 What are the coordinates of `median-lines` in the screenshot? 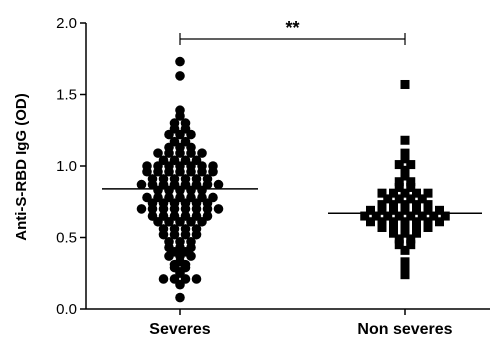 It's located at (292, 201).